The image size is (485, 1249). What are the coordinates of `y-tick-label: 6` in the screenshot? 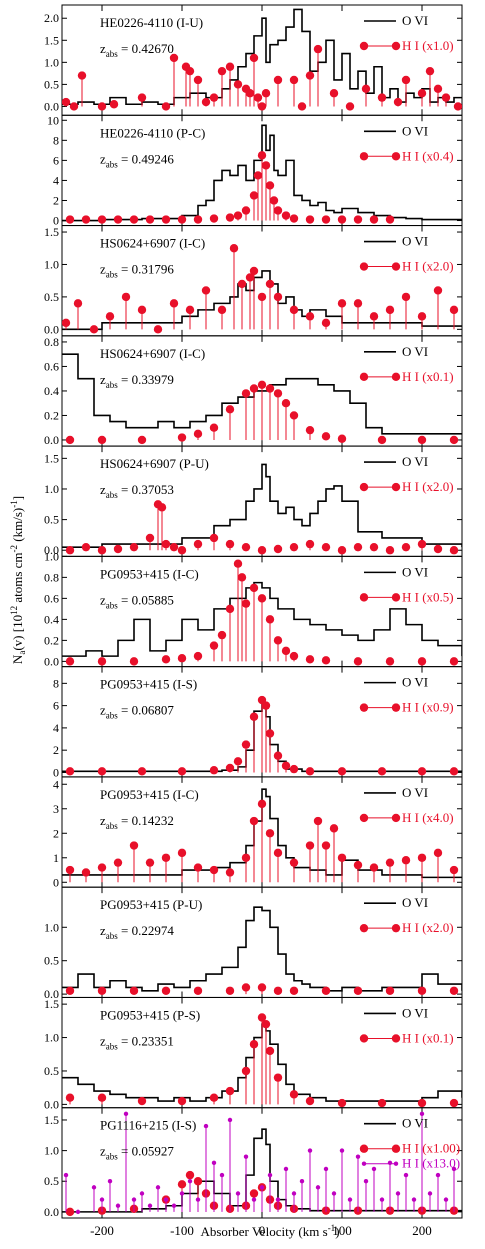 It's located at (56, 160).